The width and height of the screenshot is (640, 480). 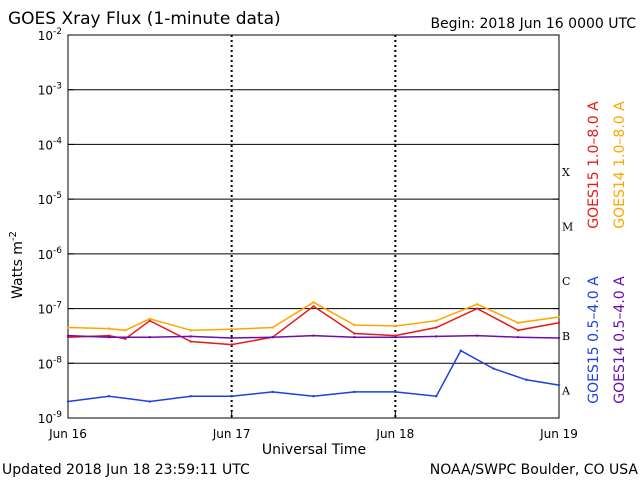 What do you see at coordinates (534, 470) in the screenshot?
I see `source-label: NOAA/SWPC Boulder, CO USA` at bounding box center [534, 470].